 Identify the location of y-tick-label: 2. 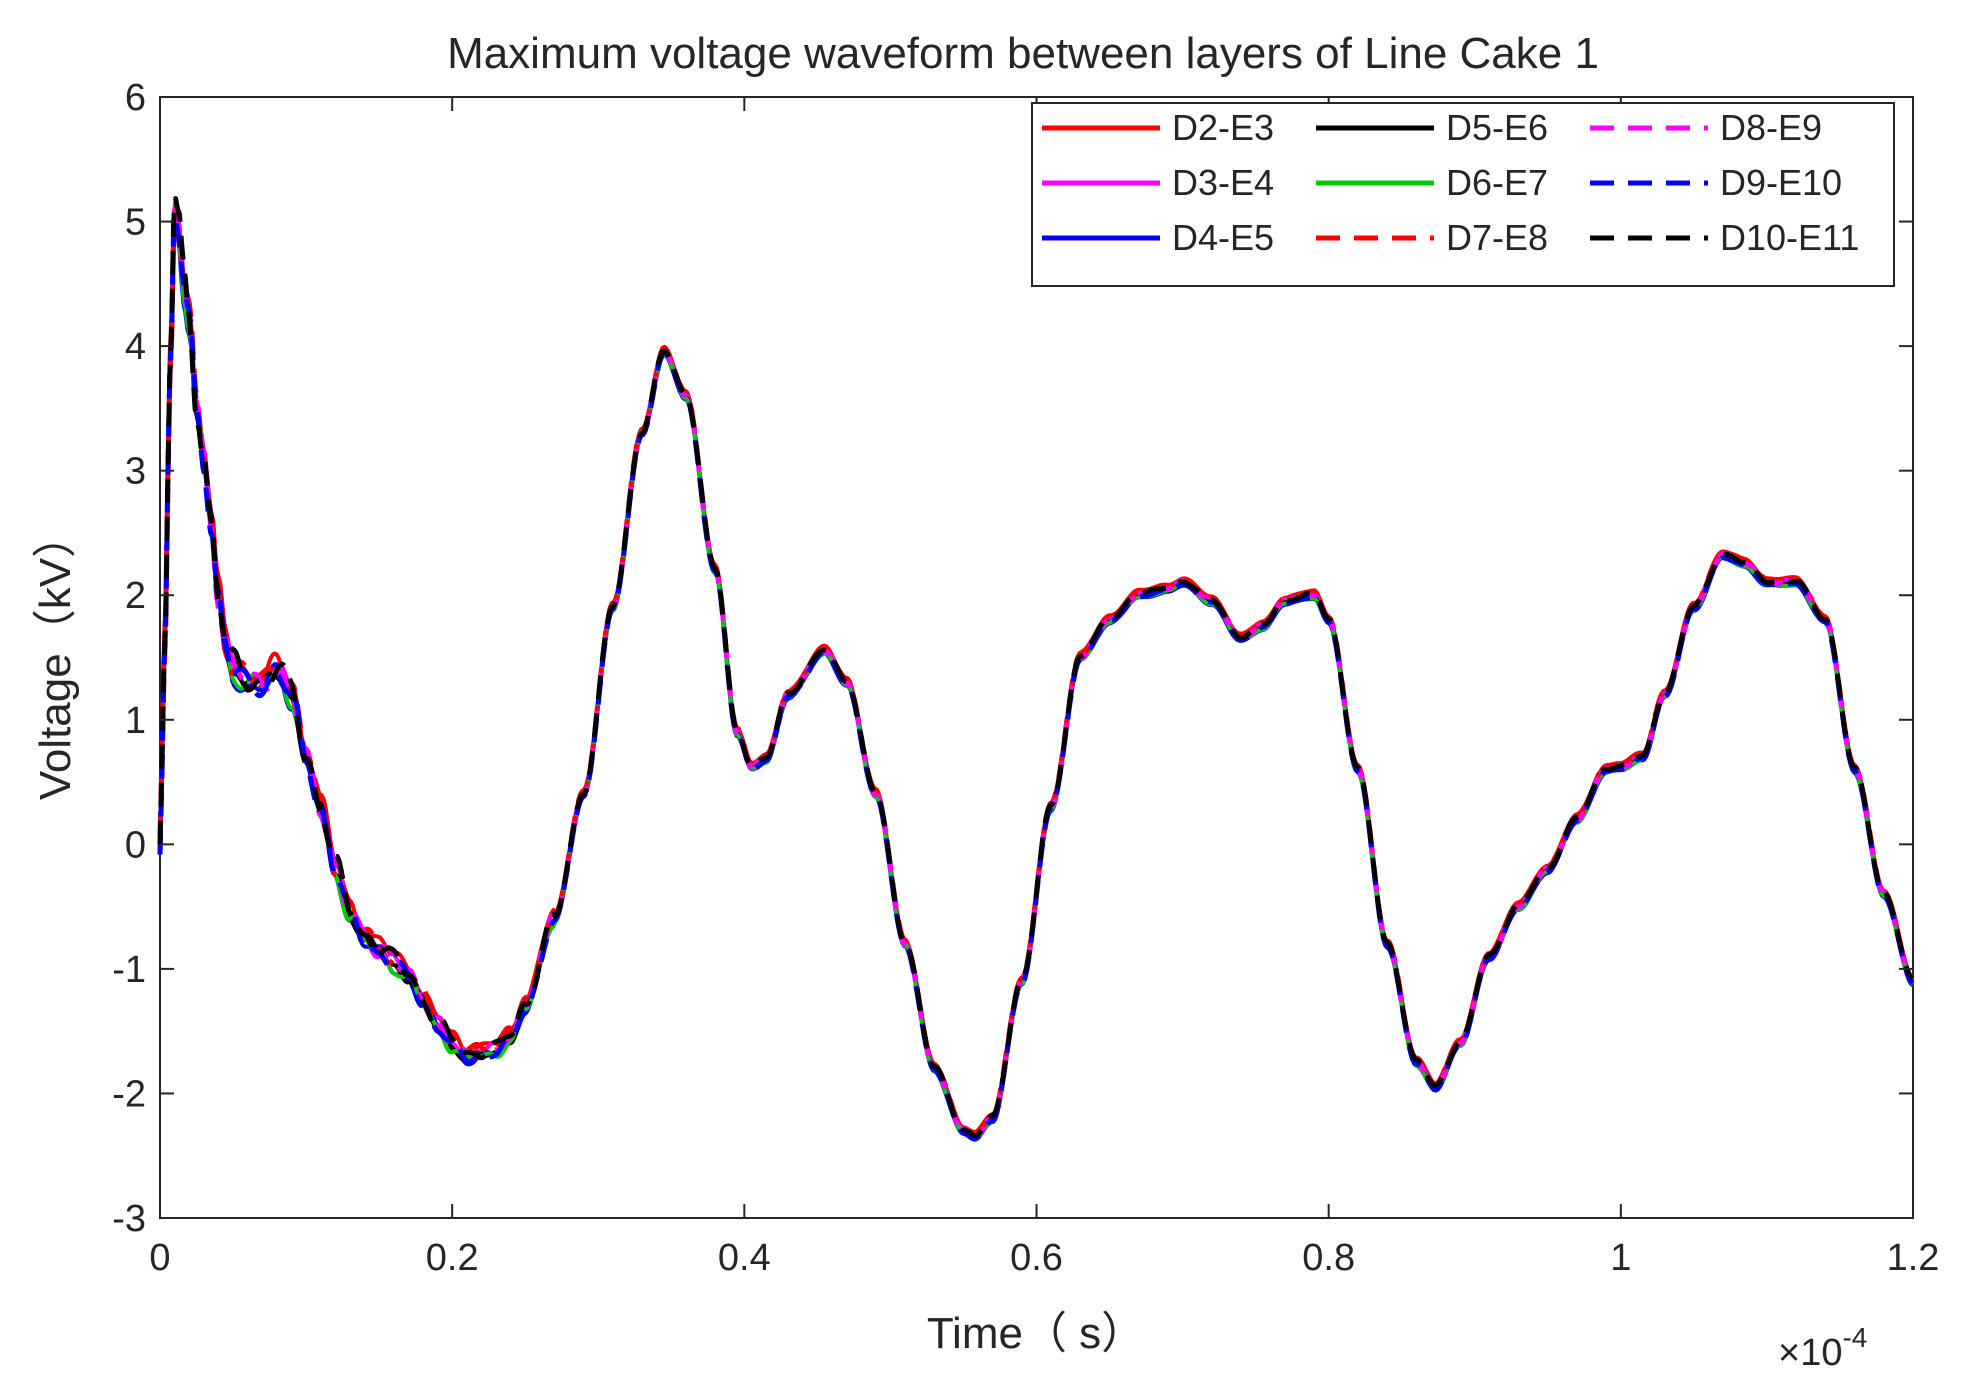
(135, 596).